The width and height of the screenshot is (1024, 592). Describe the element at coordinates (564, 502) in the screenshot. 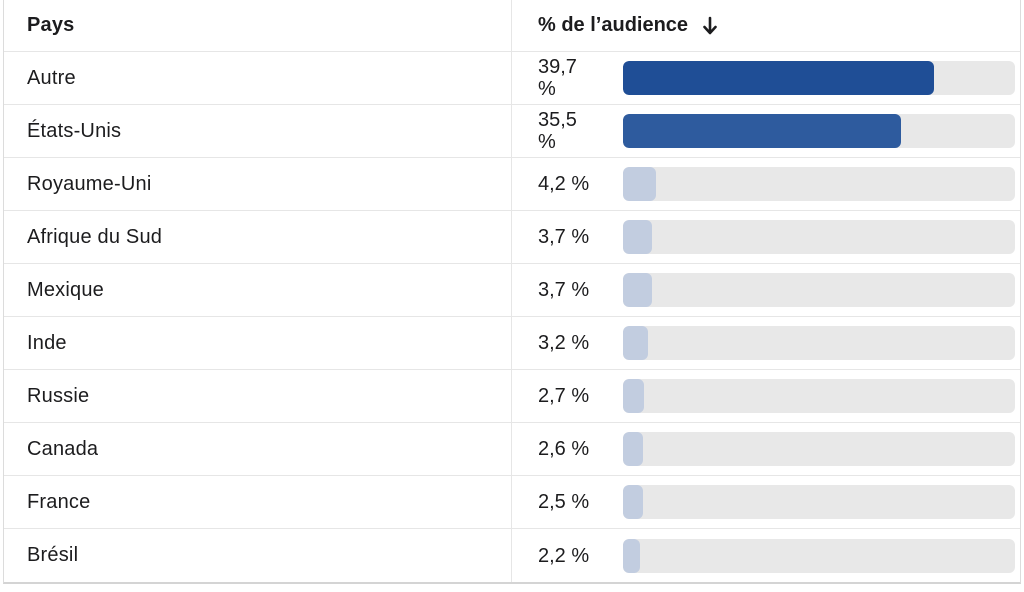

I see `audience-percent: 2,5 %` at that location.